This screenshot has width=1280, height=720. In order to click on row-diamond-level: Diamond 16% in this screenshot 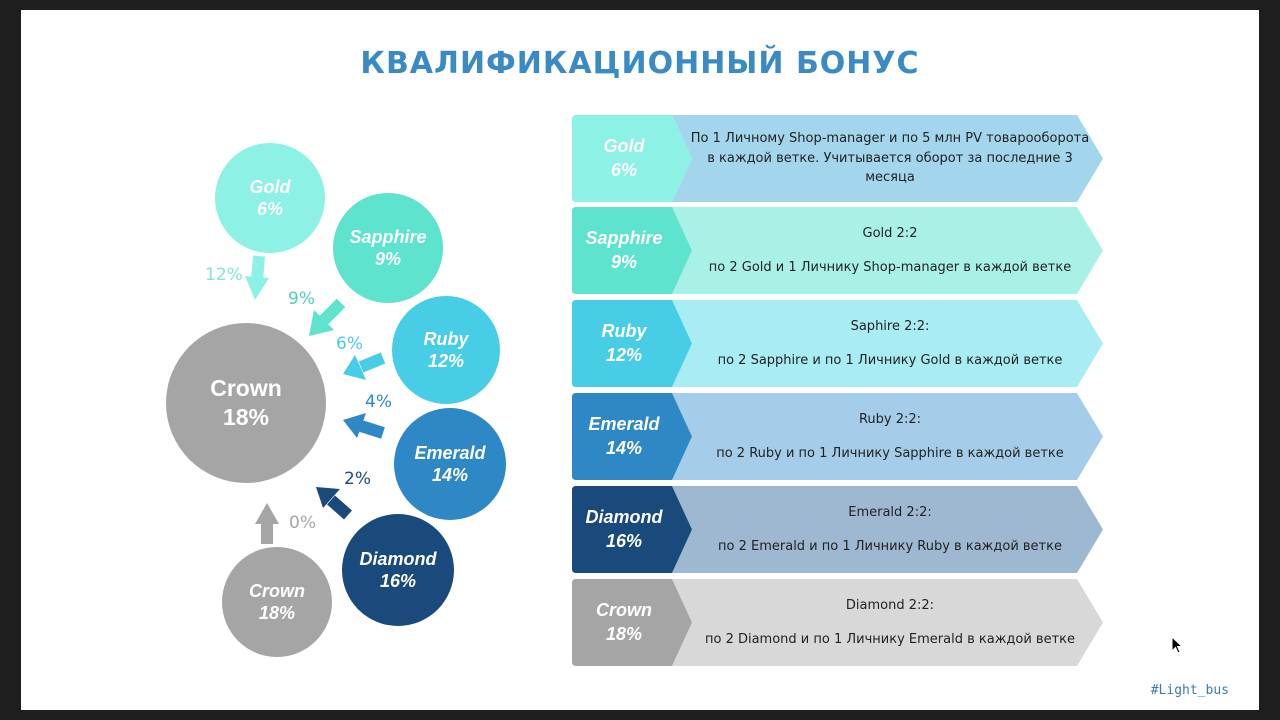, I will do `click(624, 529)`.